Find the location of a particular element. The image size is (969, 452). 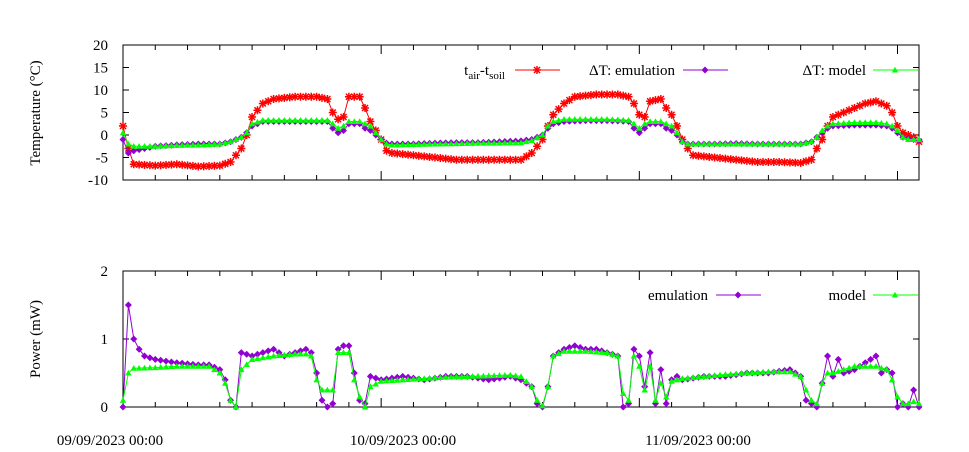

temperature-series-0-point-141-d2 is located at coordinates (881, 103).